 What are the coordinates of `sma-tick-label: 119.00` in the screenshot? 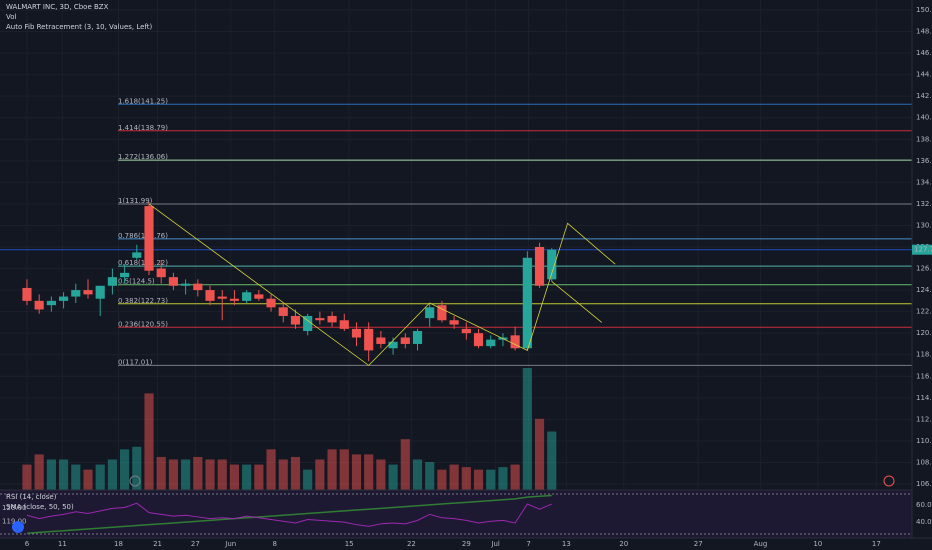 It's located at (14, 522).